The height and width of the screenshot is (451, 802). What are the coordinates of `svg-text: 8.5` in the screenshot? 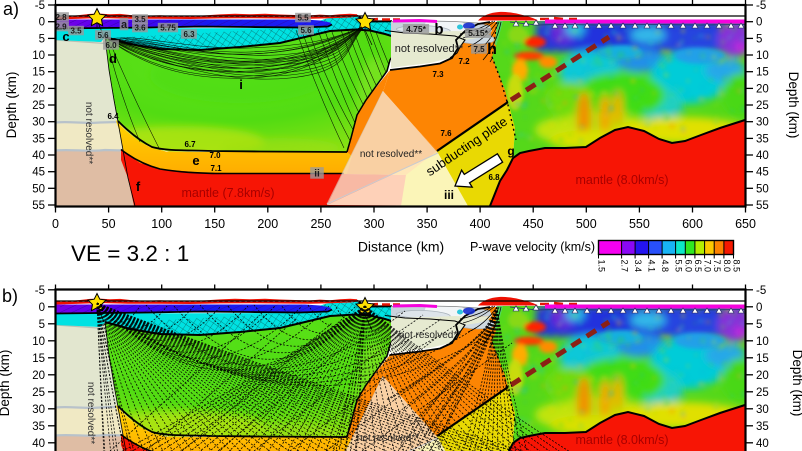 It's located at (737, 266).